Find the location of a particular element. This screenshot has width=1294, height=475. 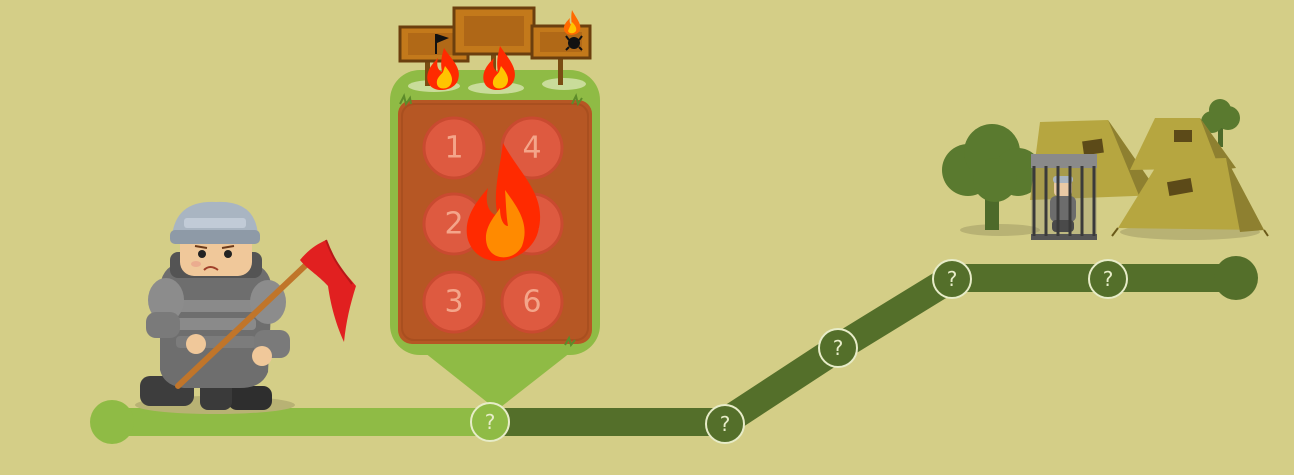

red-flag-icon is located at coordinates (265, 314).